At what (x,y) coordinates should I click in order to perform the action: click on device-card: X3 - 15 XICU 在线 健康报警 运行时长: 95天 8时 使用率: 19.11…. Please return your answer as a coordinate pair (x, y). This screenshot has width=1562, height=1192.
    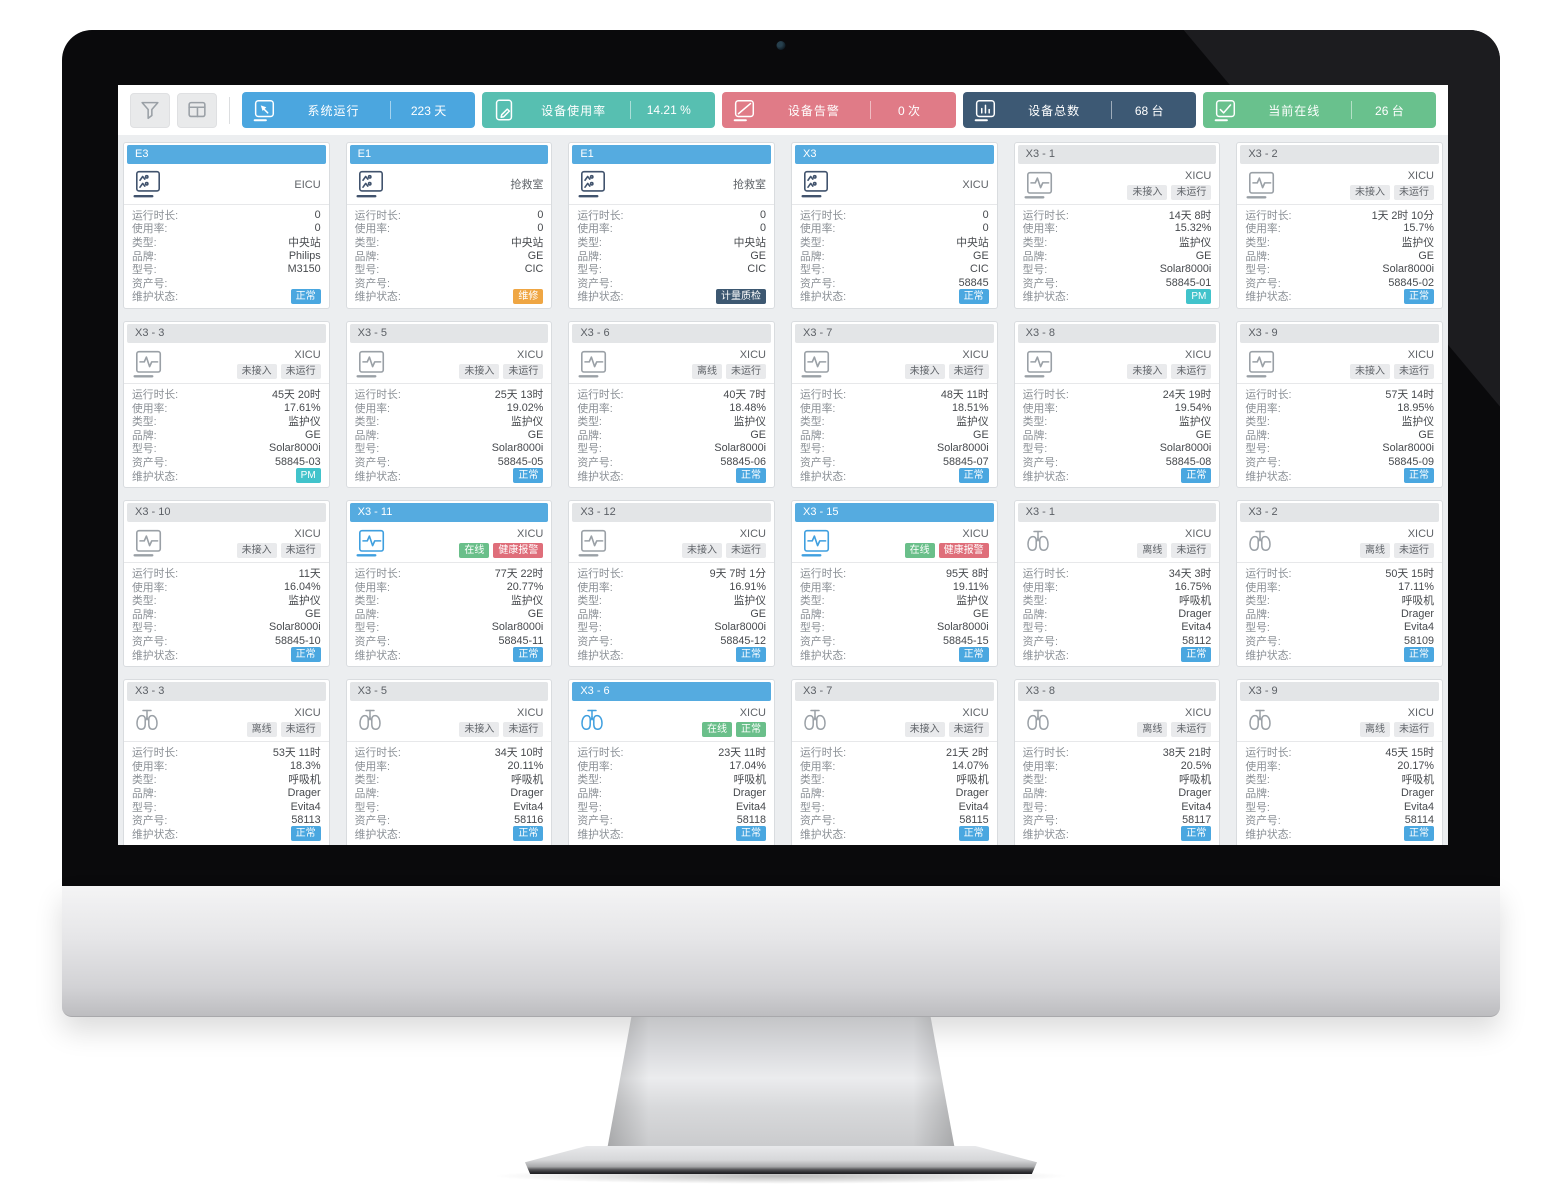
    Looking at the image, I should click on (894, 584).